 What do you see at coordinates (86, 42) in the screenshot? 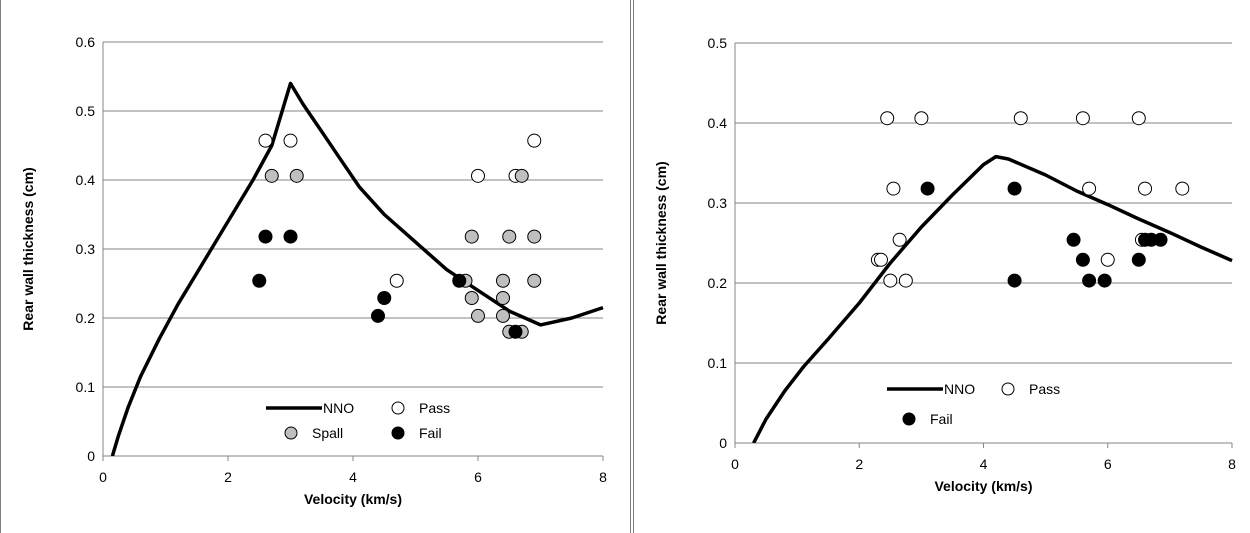
I see `y-tick-label: 0.6` at bounding box center [86, 42].